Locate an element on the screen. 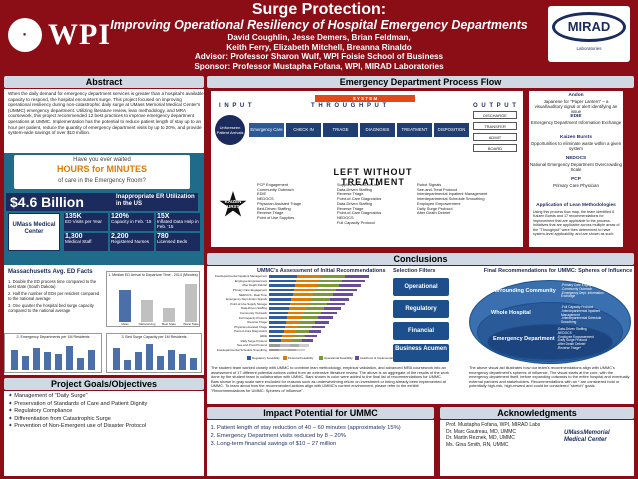 The height and width of the screenshot is (479, 638). stat-tile: 135K ED Visits per Year is located at coordinates (86, 222).